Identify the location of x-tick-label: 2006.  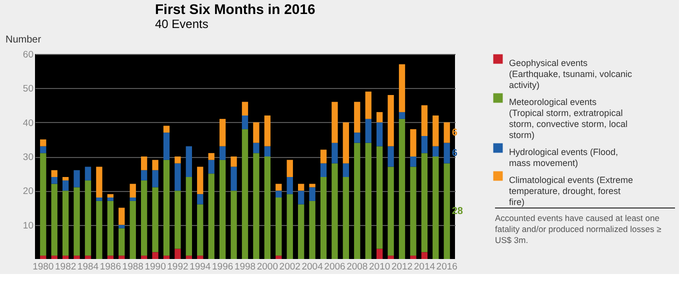
(335, 267).